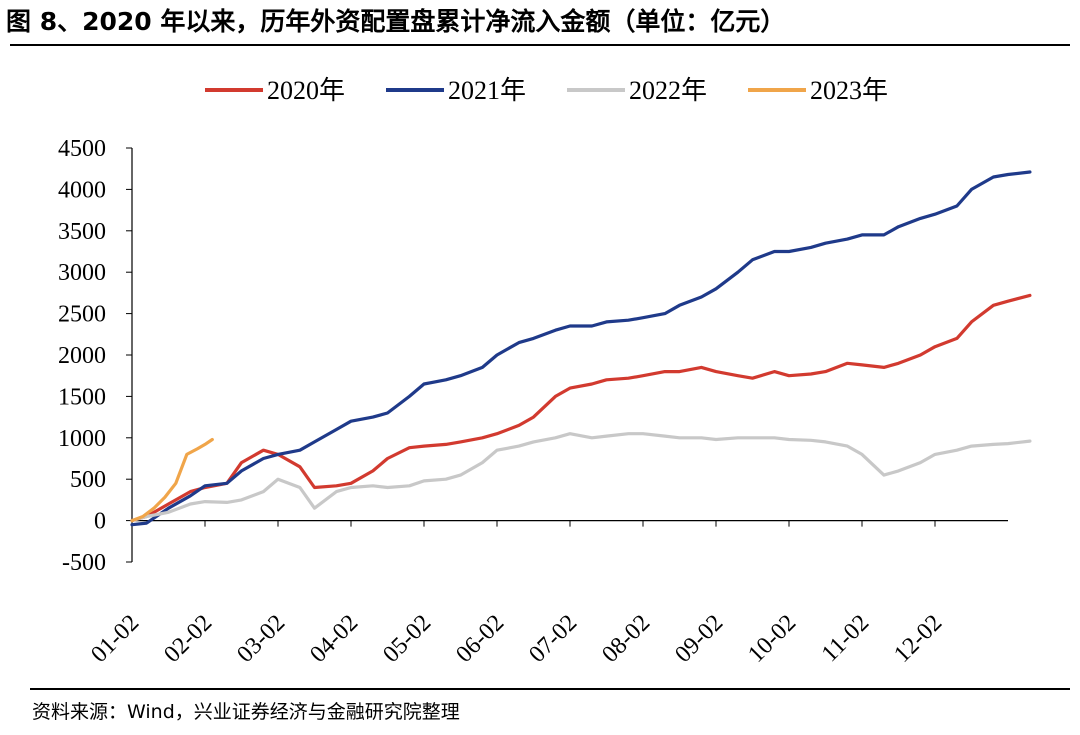 The image size is (1080, 735). I want to click on y-tick-label: 1500, so click(82, 397).